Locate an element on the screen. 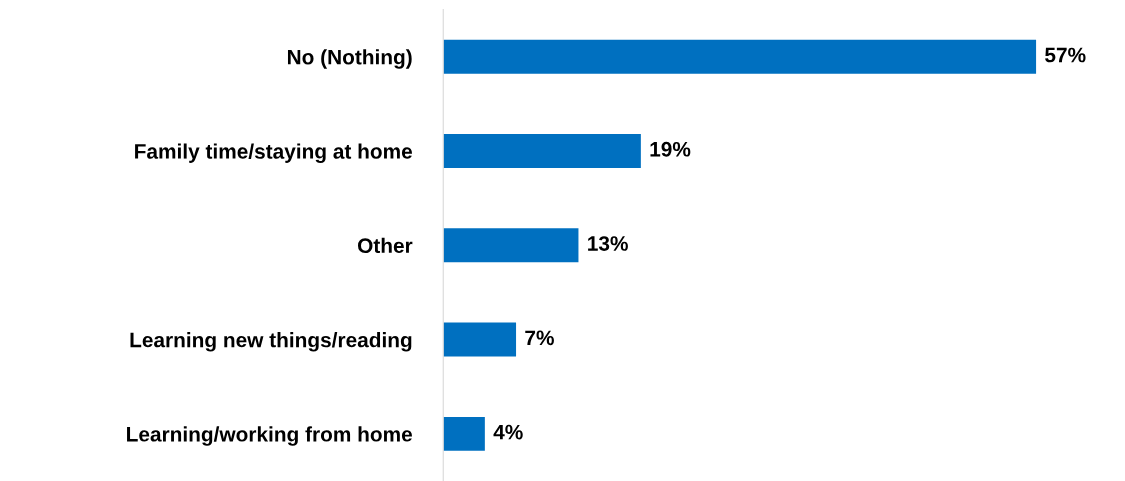 This screenshot has height=481, width=1125. y-tick-label: Learning new things/reading is located at coordinates (271, 342).